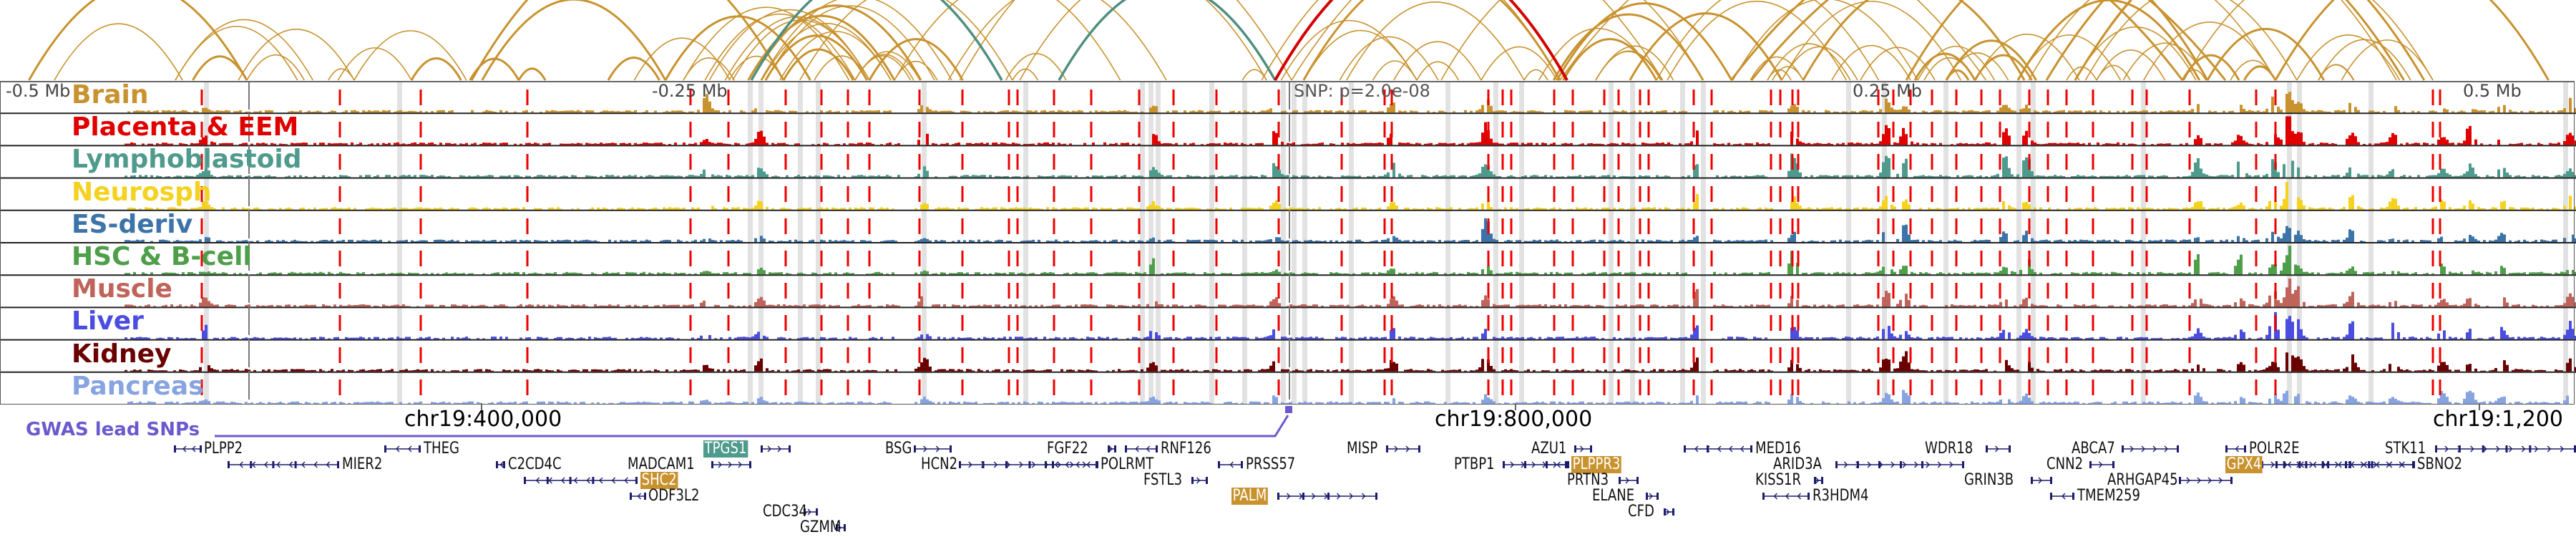 Image resolution: width=2576 pixels, height=537 pixels. What do you see at coordinates (638, 496) in the screenshot?
I see `gene-model-odf3l2` at bounding box center [638, 496].